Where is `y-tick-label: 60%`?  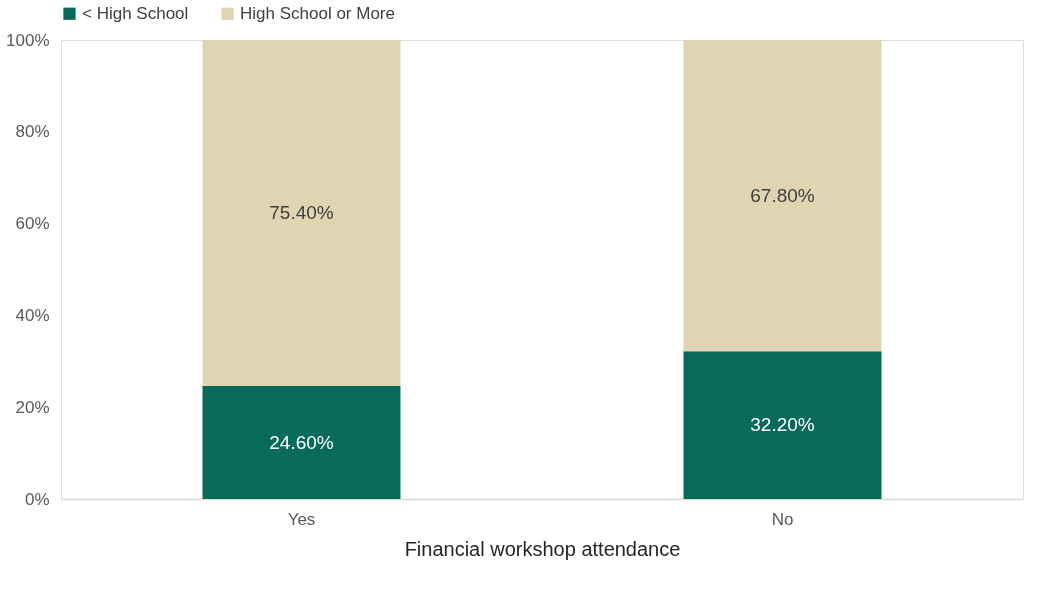 y-tick-label: 60% is located at coordinates (32, 224).